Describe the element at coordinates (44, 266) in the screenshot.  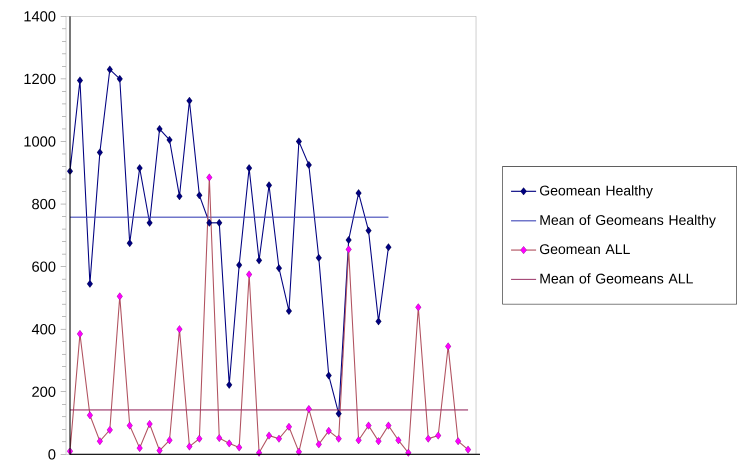
I see `y-tick-label: 600` at that location.